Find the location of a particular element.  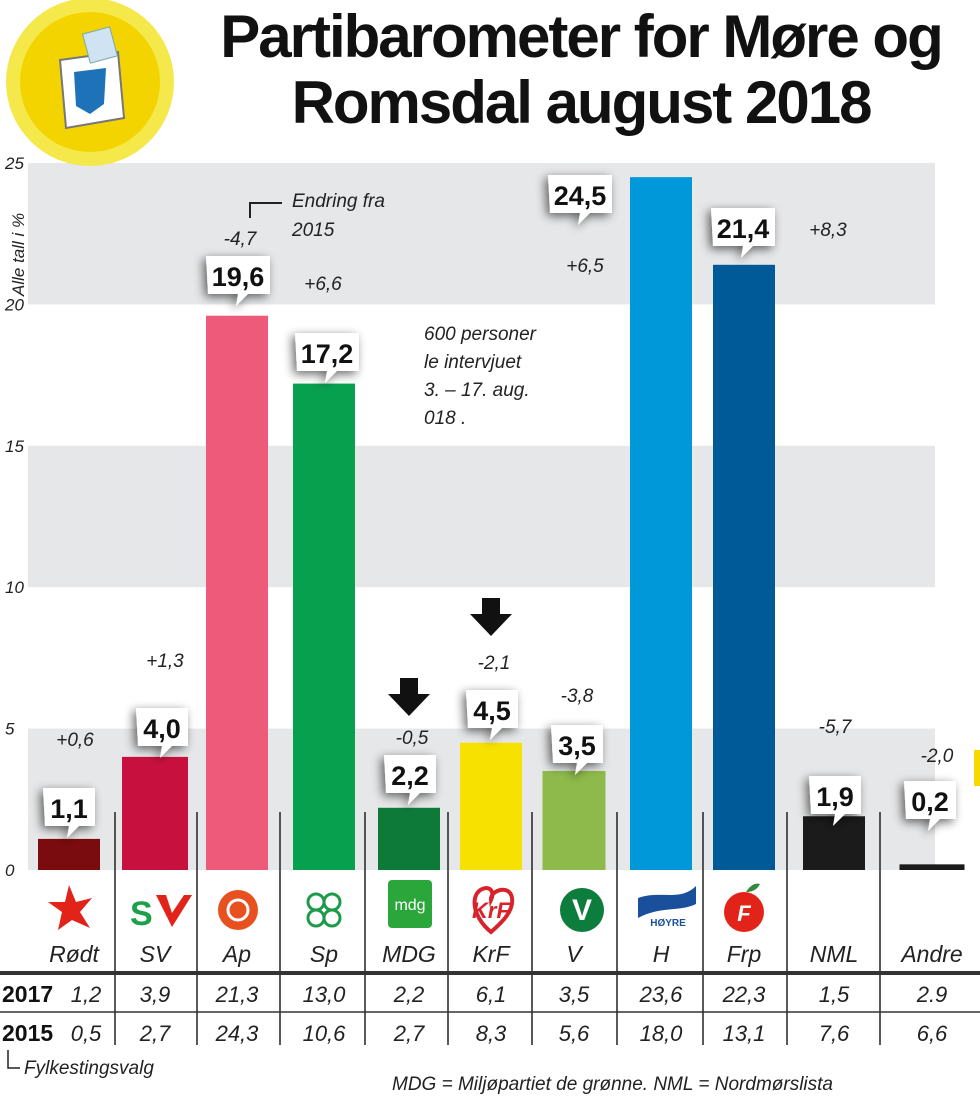

table-cell: 8,3 is located at coordinates (491, 1033).